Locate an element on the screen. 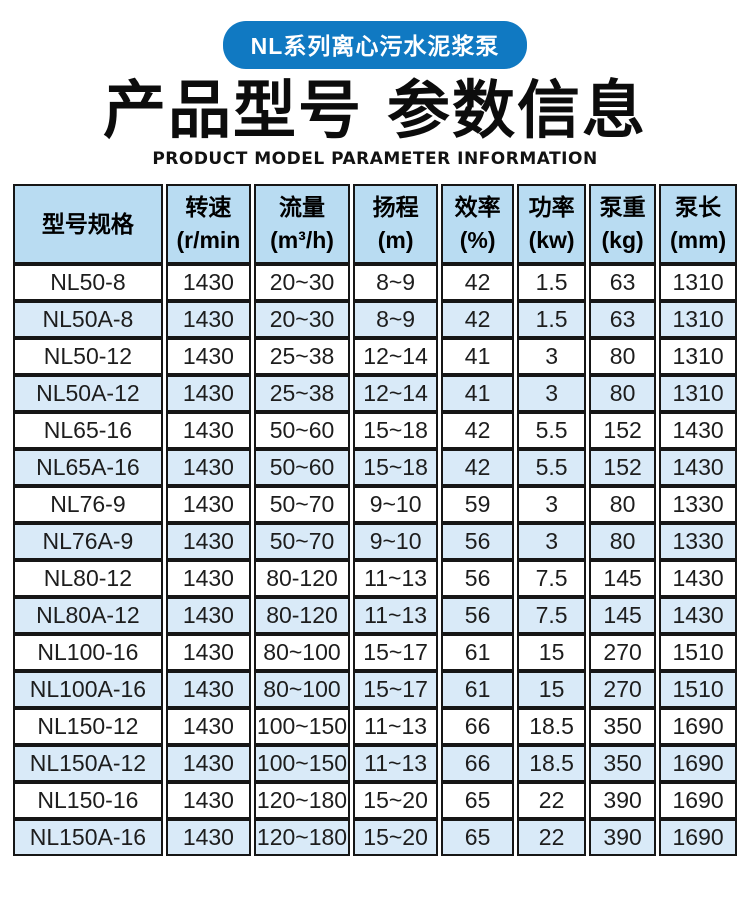 The width and height of the screenshot is (750, 899). value-cell: 80~100 is located at coordinates (302, 690).